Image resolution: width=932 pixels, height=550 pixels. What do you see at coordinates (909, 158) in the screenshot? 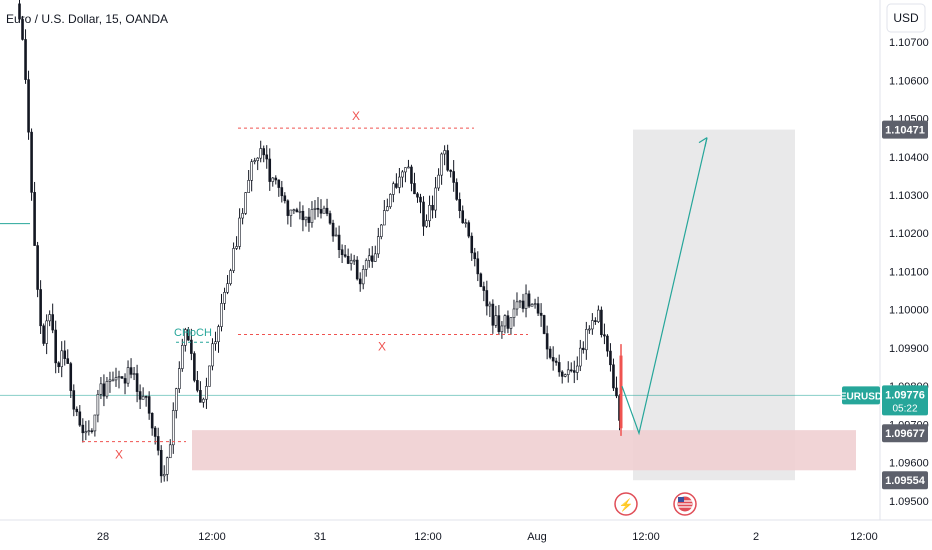
I see `y-tick-label: 1.10400` at bounding box center [909, 158].